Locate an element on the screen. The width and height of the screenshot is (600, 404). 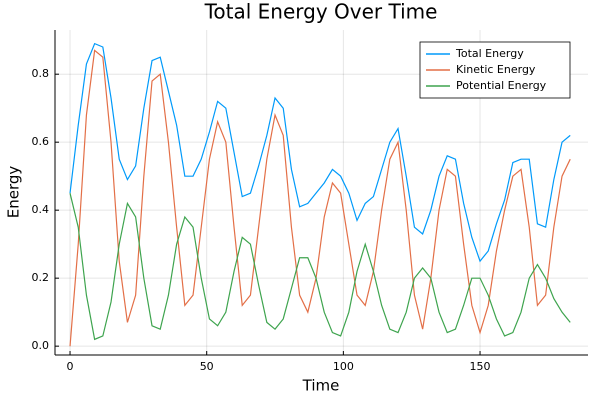
x-tick-label: 150 is located at coordinates (480, 366).